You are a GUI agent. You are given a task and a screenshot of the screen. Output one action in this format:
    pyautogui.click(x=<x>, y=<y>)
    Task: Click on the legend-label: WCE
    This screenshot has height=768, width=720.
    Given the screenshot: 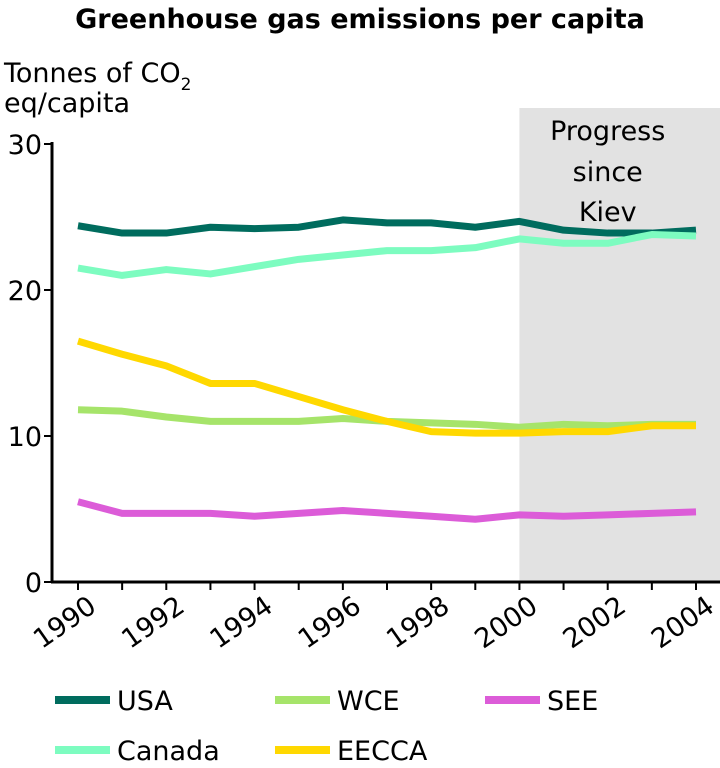 What is the action you would take?
    pyautogui.click(x=368, y=701)
    